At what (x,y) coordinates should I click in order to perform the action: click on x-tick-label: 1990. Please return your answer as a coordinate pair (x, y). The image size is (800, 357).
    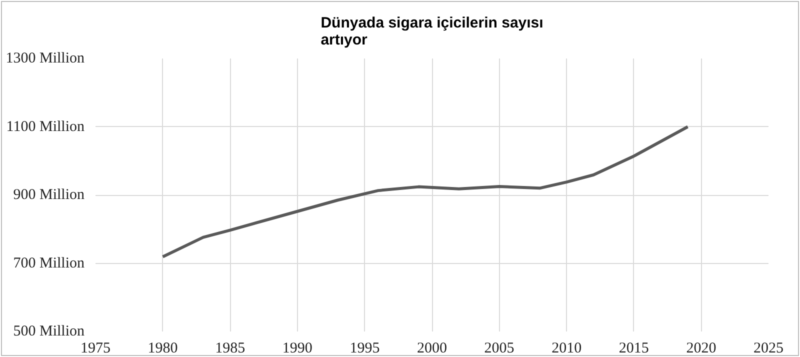
    Looking at the image, I should click on (297, 348).